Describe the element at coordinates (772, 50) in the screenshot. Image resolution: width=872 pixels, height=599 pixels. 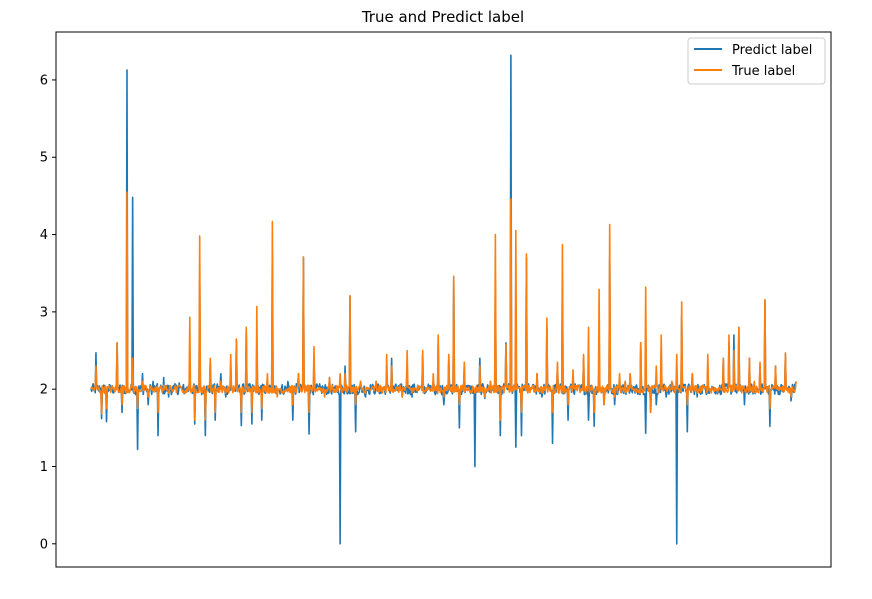
I see `legend-label-predict: Predict label` at that location.